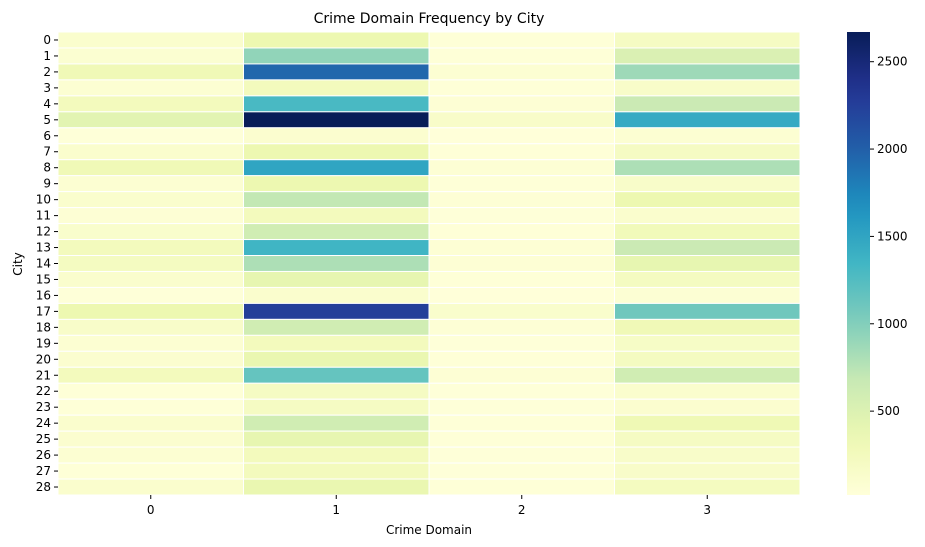 This screenshot has height=547, width=925. Describe the element at coordinates (43, 439) in the screenshot. I see `y-tick-label: 25` at that location.